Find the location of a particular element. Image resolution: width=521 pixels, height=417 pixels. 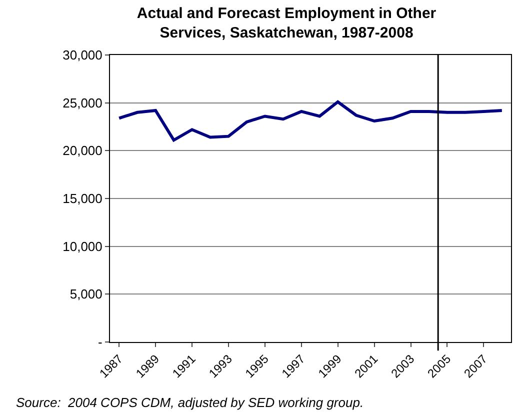

y-tick-label: 20,000 is located at coordinates (82, 150).